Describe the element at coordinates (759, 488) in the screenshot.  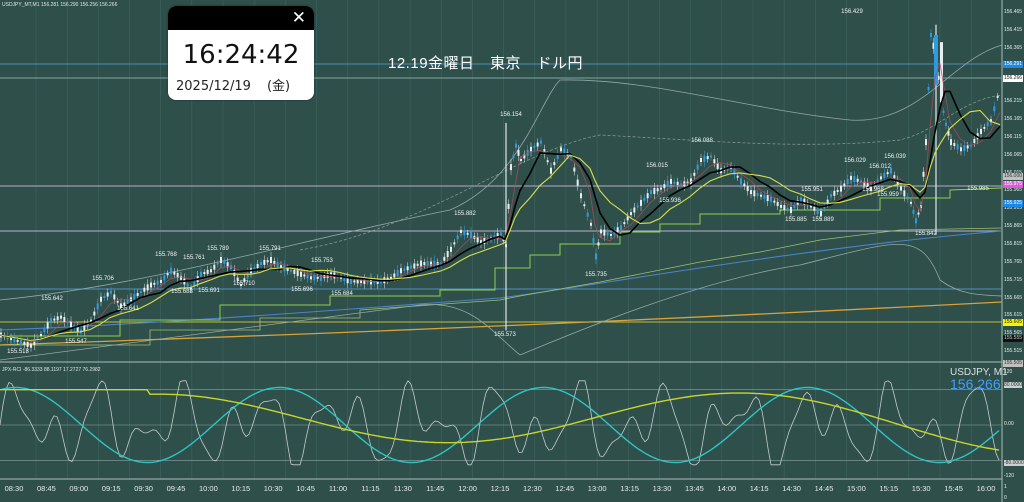
I see `time-tick: 14:15` at that location.